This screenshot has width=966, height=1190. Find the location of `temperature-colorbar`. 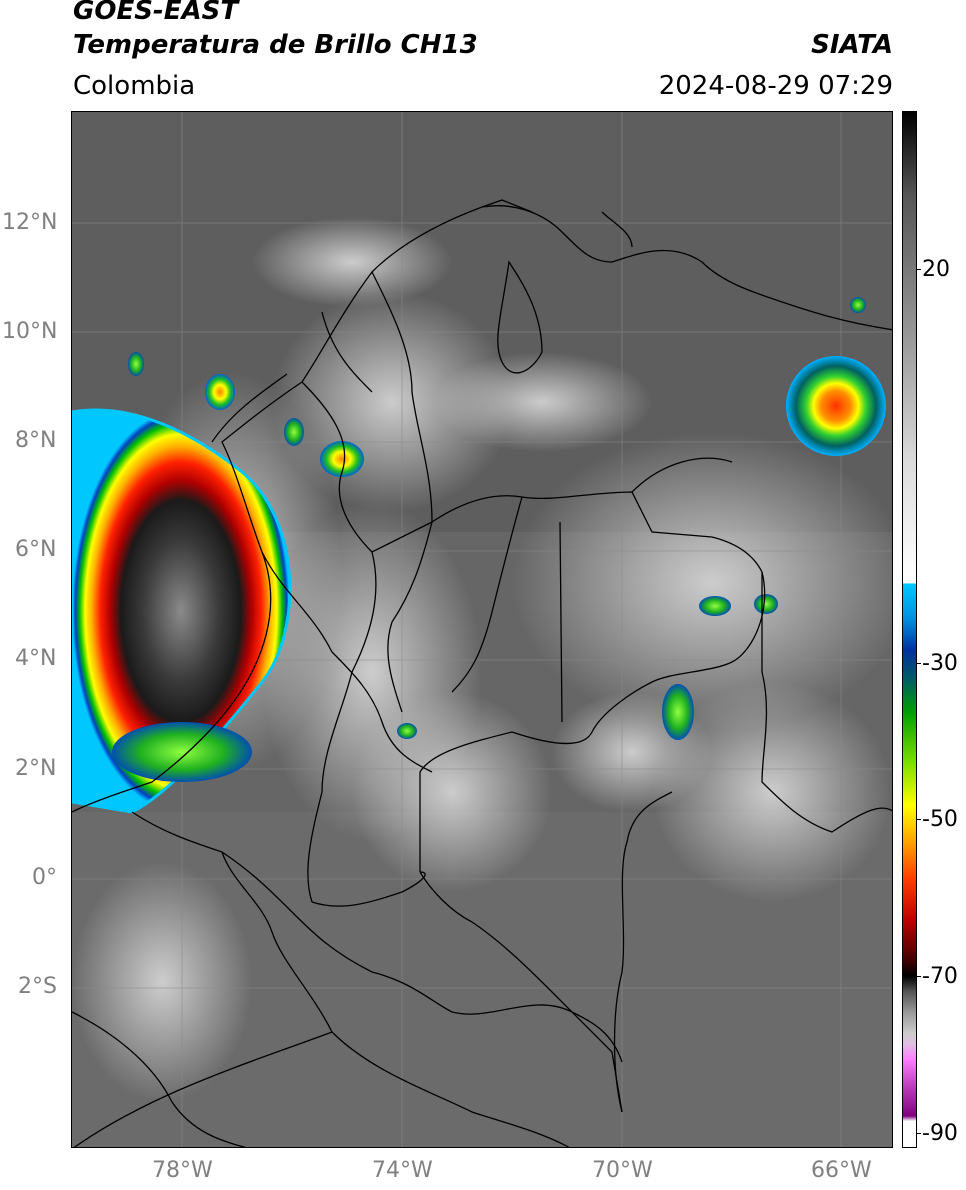

temperature-colorbar is located at coordinates (909, 629).